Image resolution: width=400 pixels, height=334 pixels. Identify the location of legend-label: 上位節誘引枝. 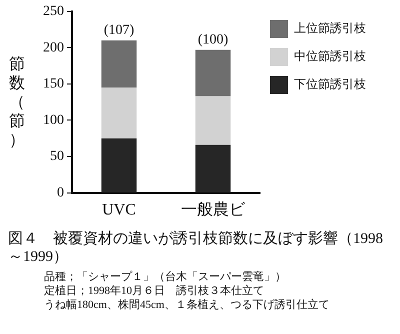
(330, 28).